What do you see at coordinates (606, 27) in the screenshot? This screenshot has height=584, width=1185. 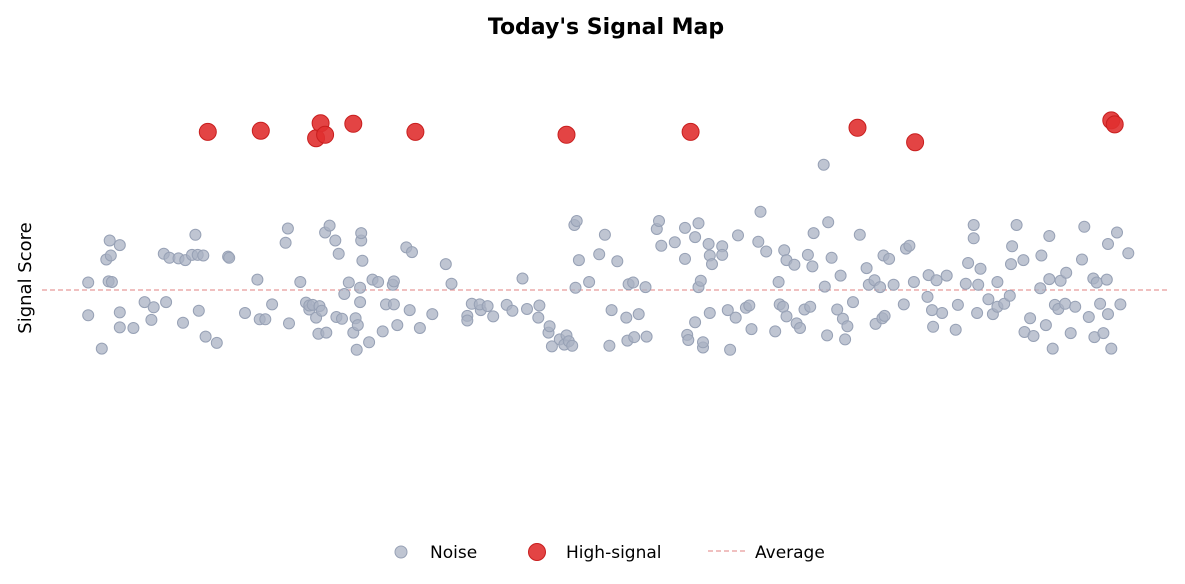 I see `chart-title: Today's Signal Map` at bounding box center [606, 27].